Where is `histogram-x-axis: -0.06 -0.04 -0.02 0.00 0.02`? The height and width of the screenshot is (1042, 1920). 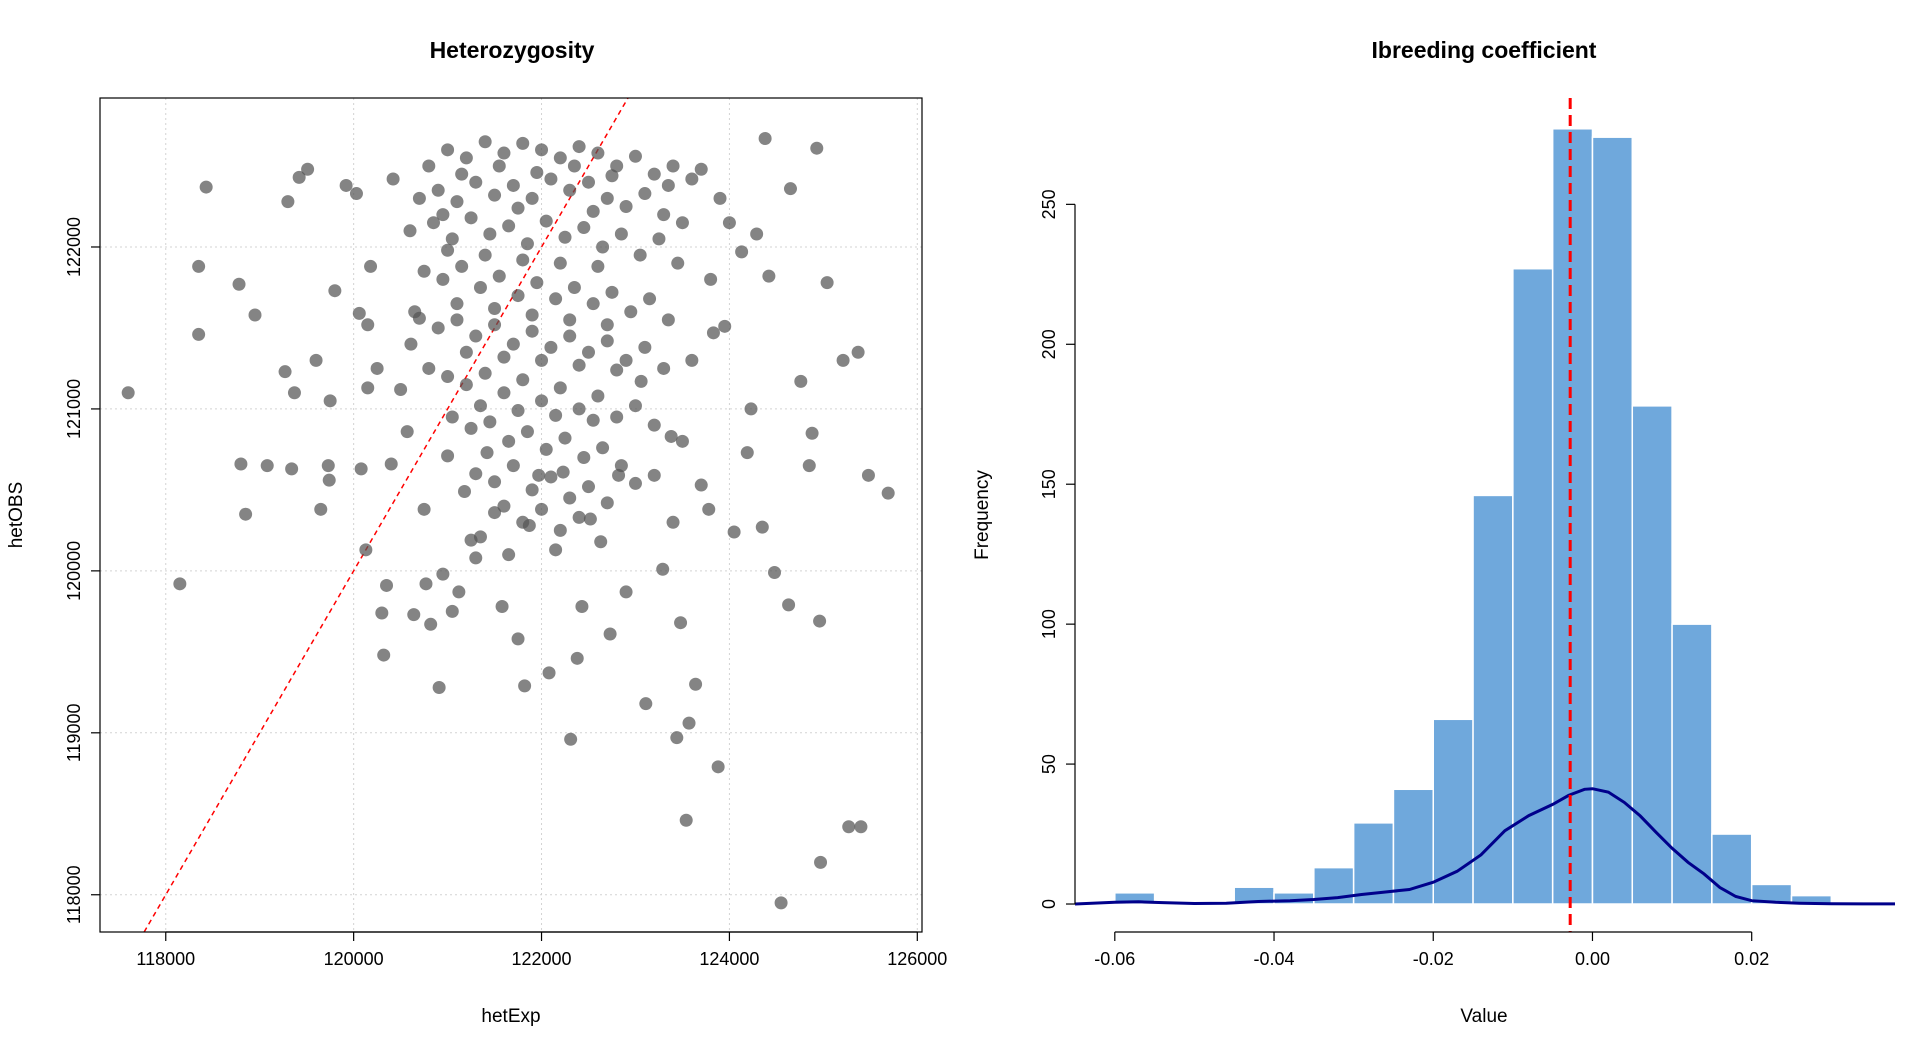
histogram-x-axis: -0.06 -0.04 -0.02 0.00 0.02 is located at coordinates (1431, 950).